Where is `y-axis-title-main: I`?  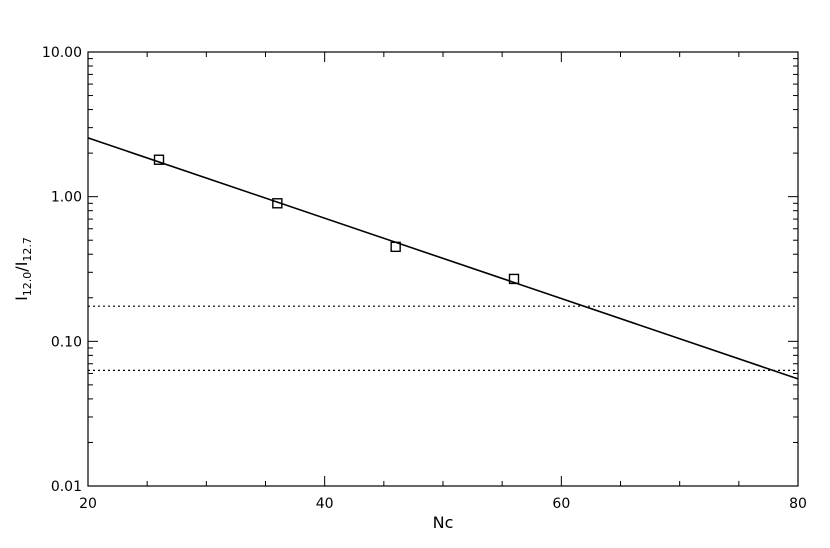
y-axis-title-main: I is located at coordinates (21, 298).